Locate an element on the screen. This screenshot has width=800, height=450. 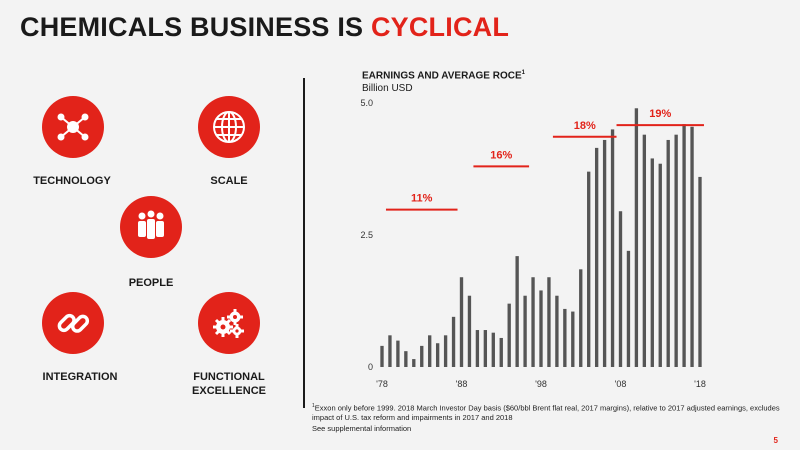
network-nodes-icon is located at coordinates (73, 127).